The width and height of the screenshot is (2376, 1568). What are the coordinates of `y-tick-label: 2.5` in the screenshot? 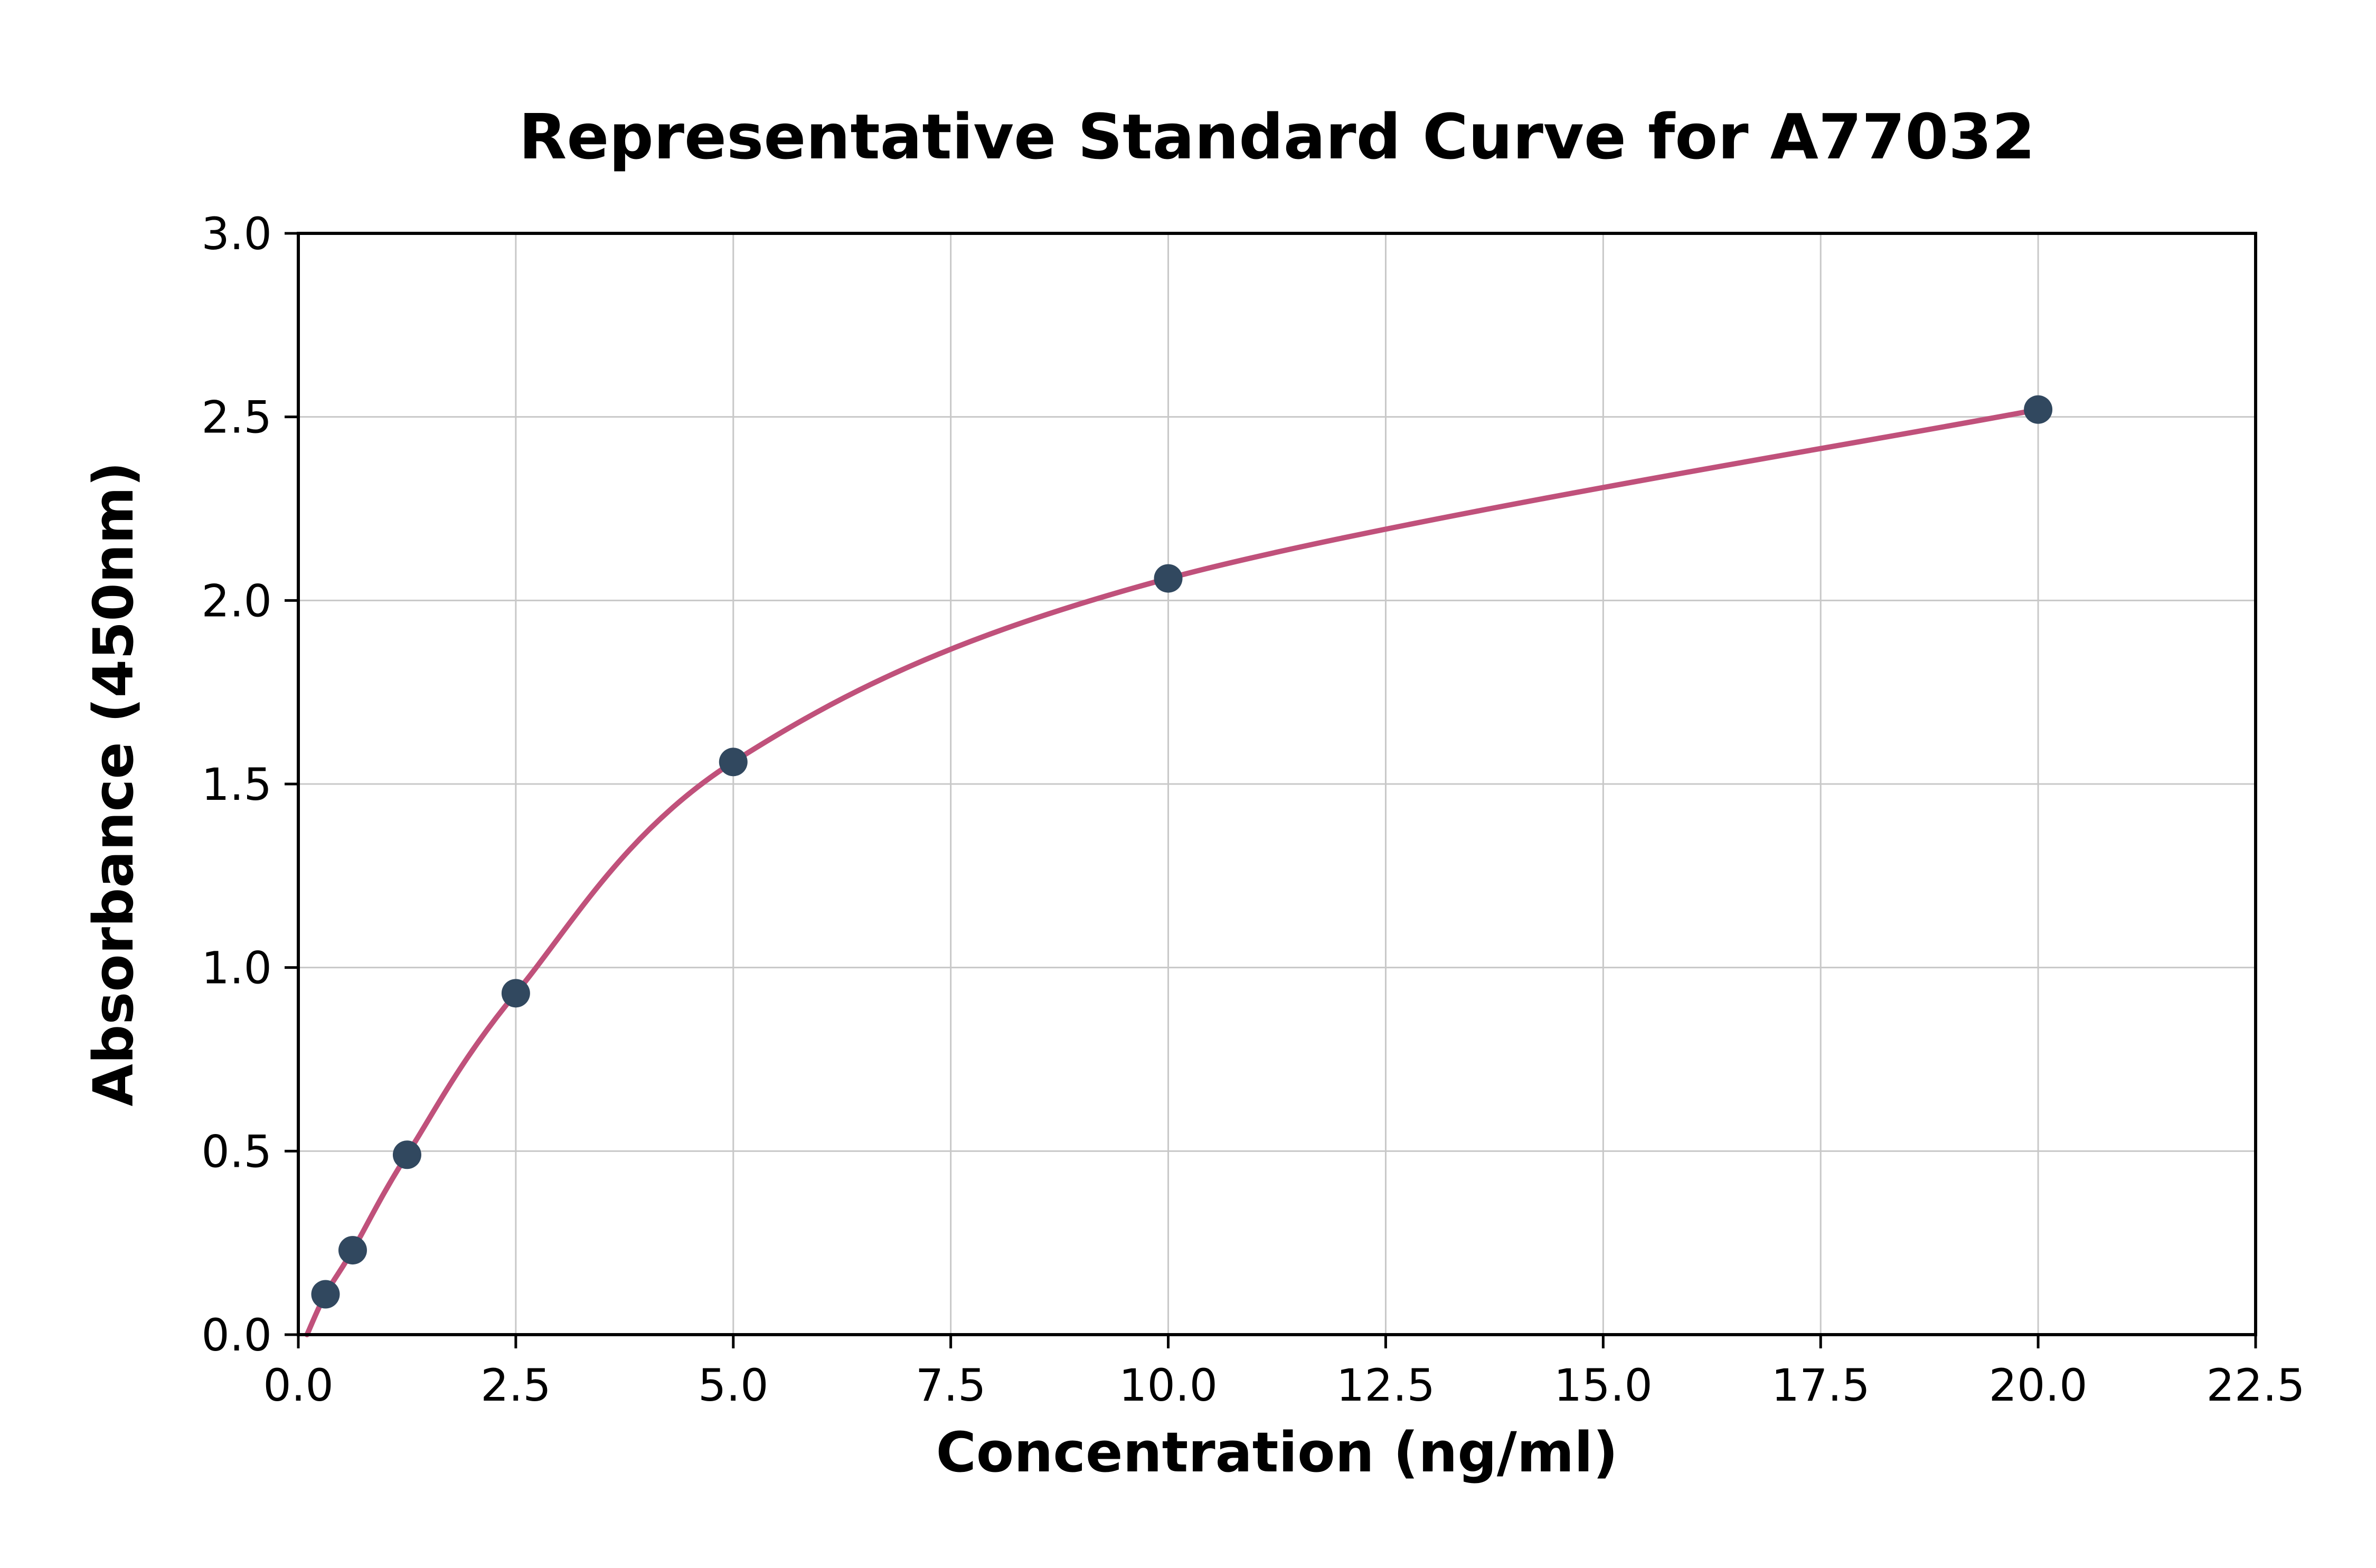 It's located at (237, 417).